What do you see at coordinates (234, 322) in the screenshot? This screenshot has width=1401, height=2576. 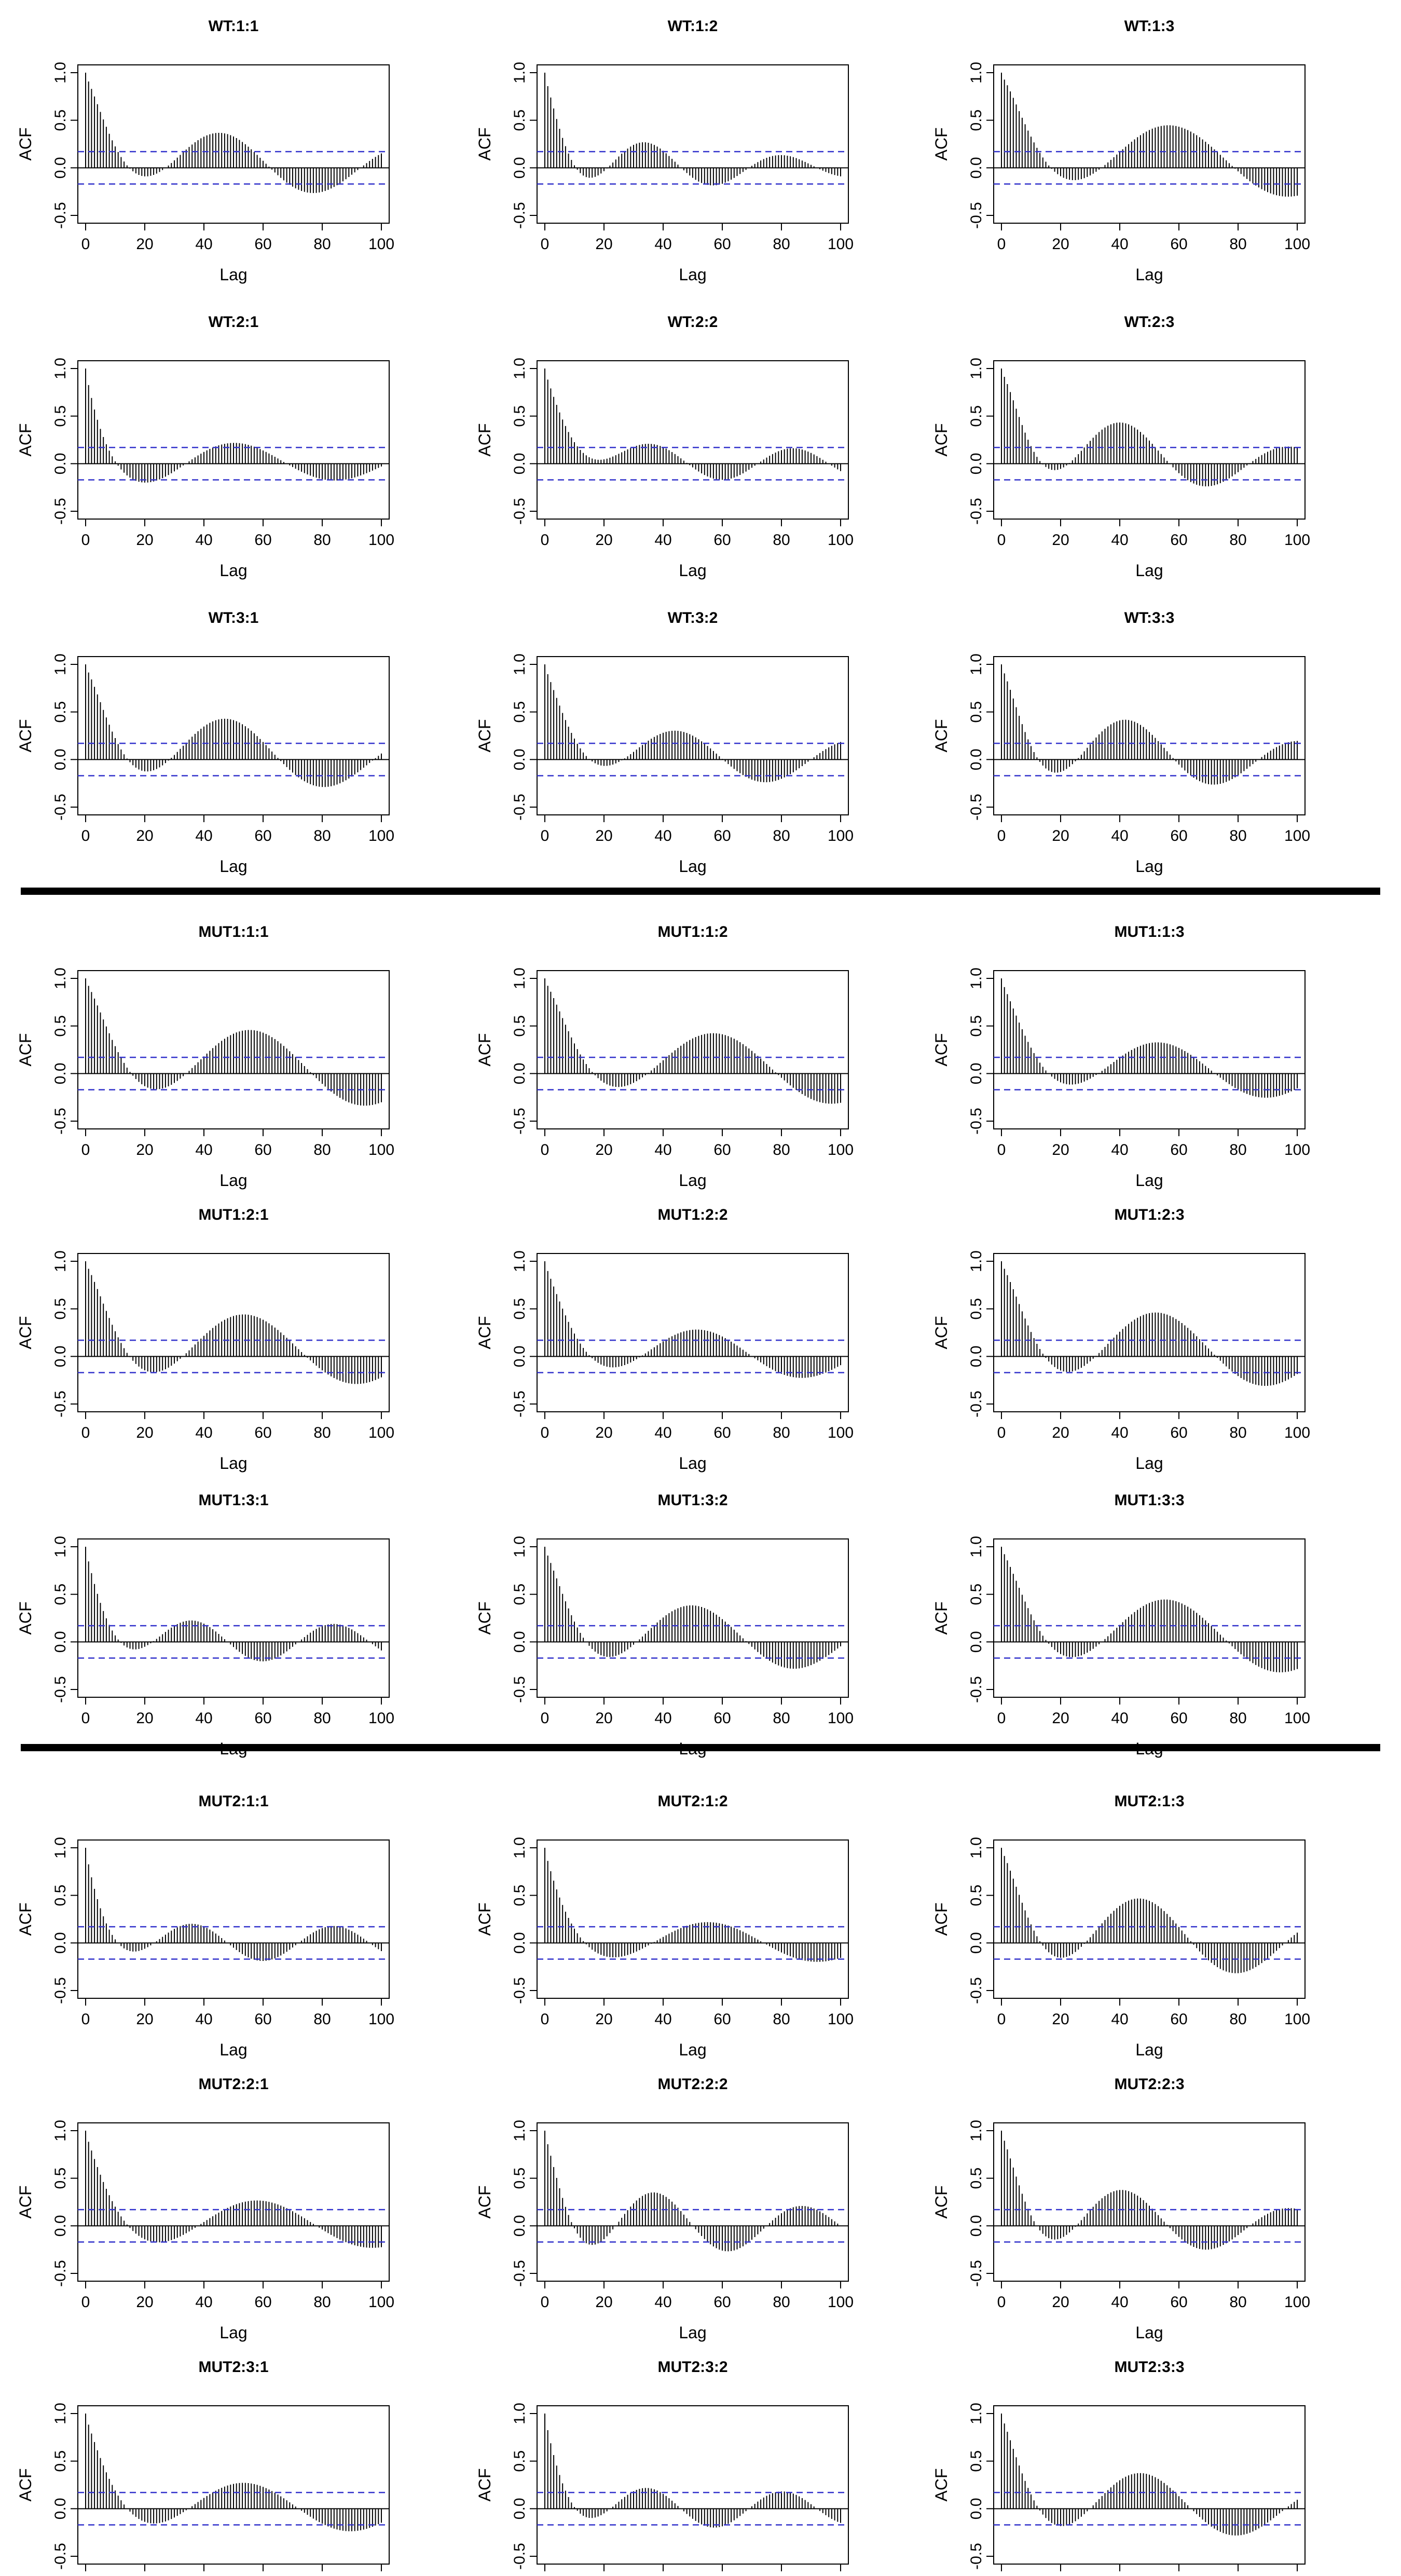 I see `panel-title: WT:2:1` at bounding box center [234, 322].